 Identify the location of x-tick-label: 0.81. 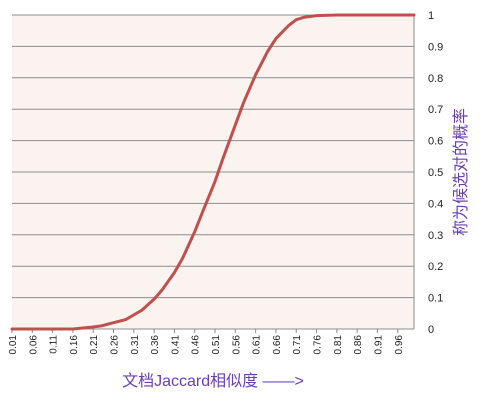
(338, 345).